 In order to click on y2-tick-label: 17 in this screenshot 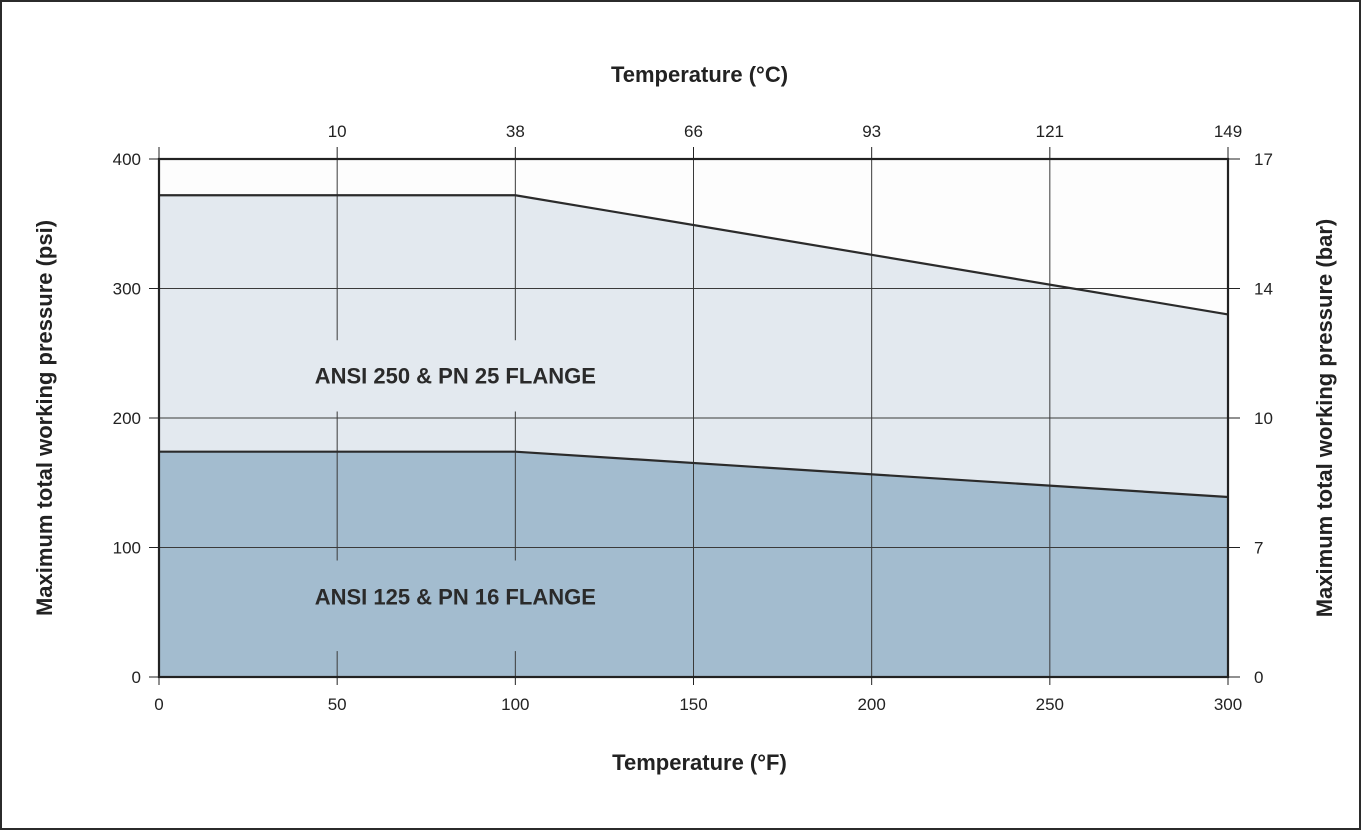, I will do `click(1263, 159)`.